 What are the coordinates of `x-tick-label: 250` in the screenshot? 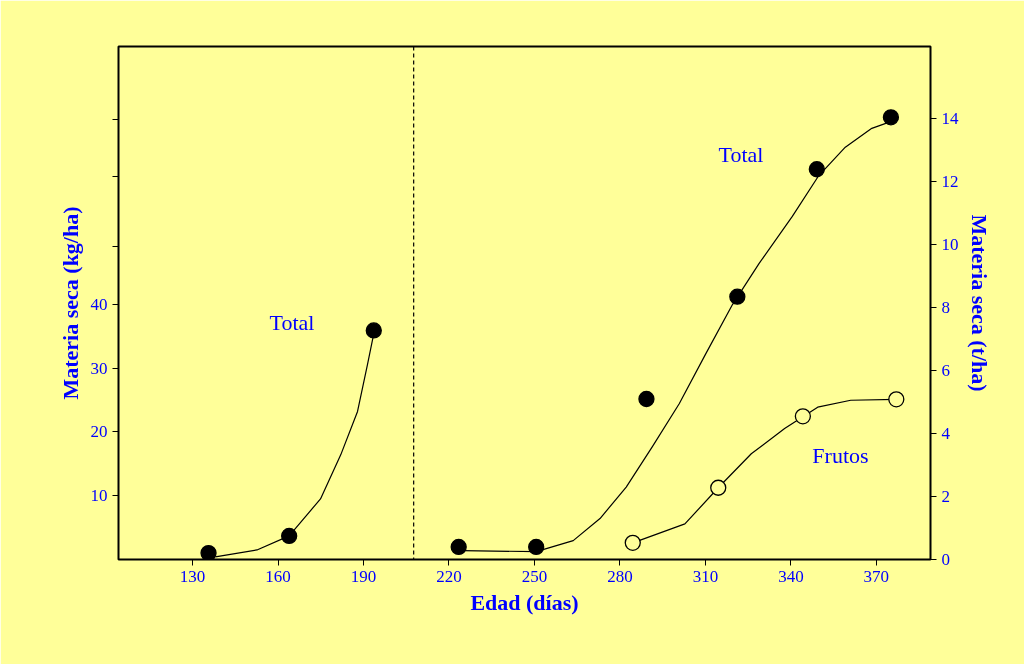 It's located at (534, 576).